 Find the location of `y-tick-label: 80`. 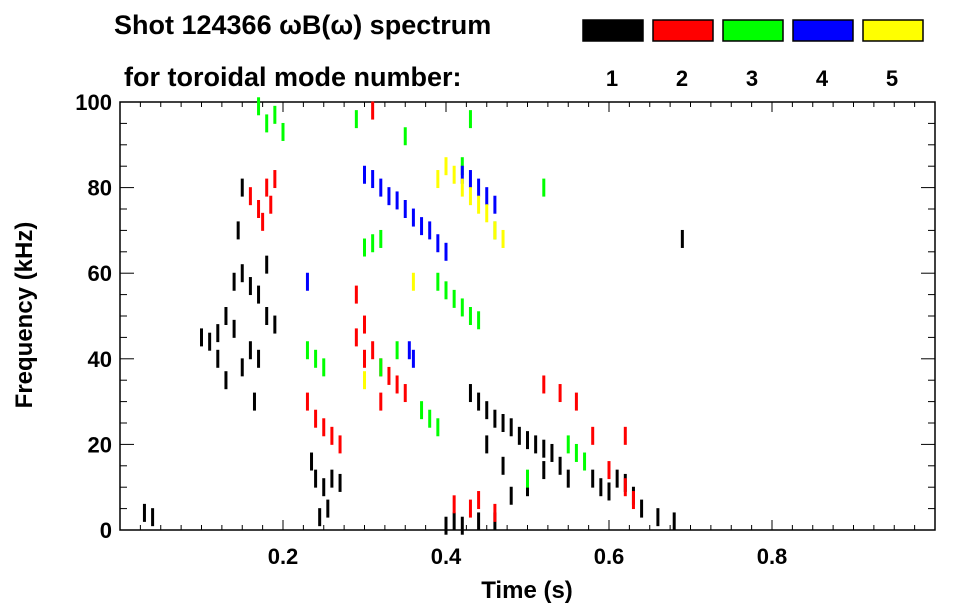

y-tick-label: 80 is located at coordinates (100, 188).